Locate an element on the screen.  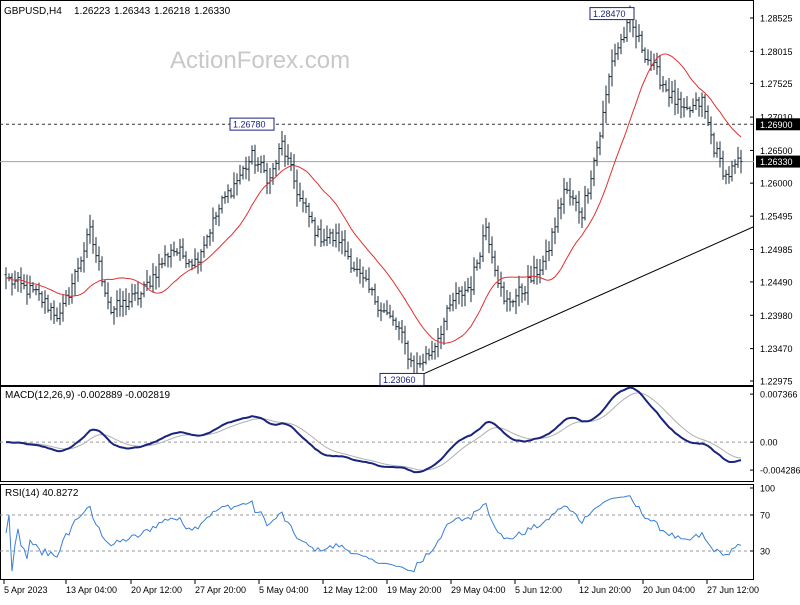
time-tick-label: 29 May 04:00 is located at coordinates (478, 590).